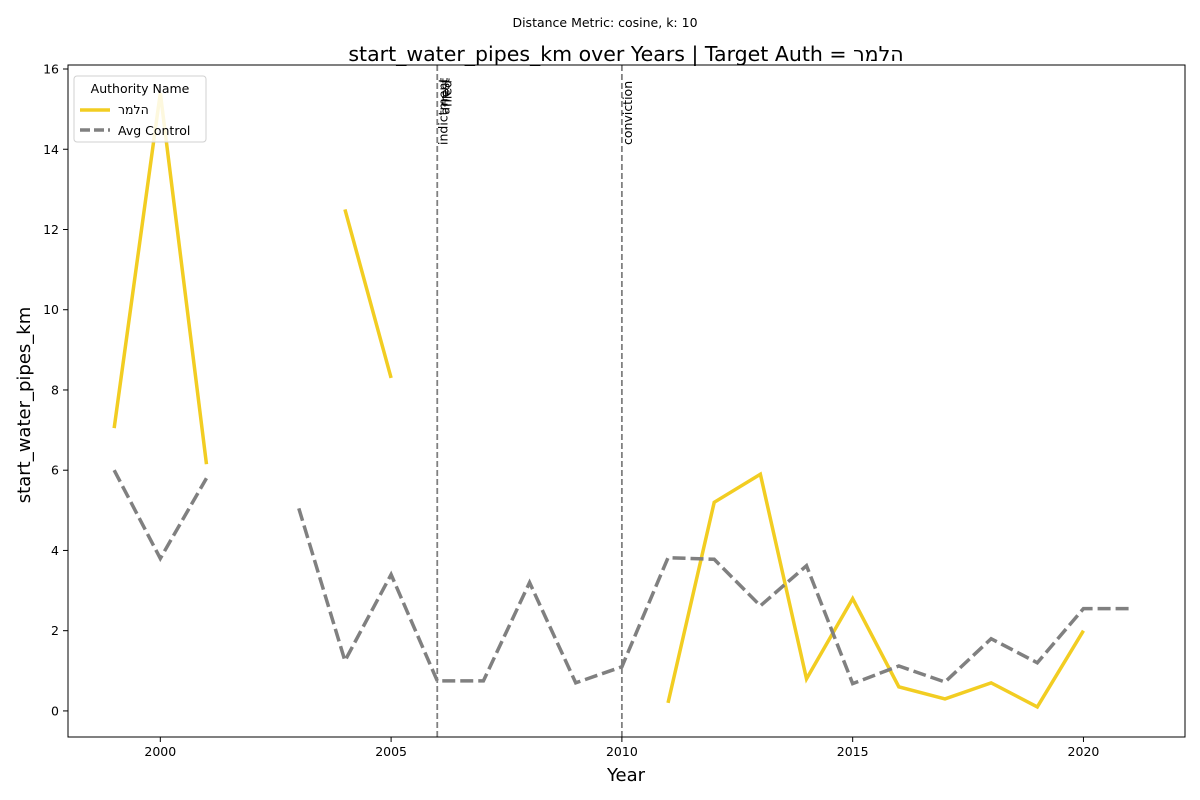 This screenshot has width=1200, height=800. I want to click on legend-frame, so click(140, 109).